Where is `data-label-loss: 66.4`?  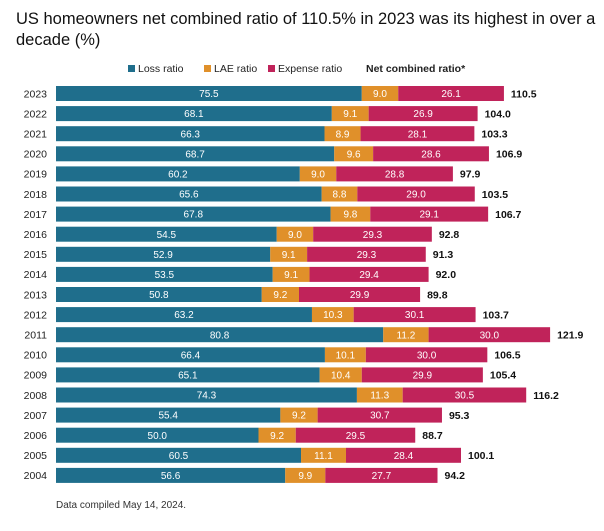
data-label-loss: 66.4 is located at coordinates (191, 355).